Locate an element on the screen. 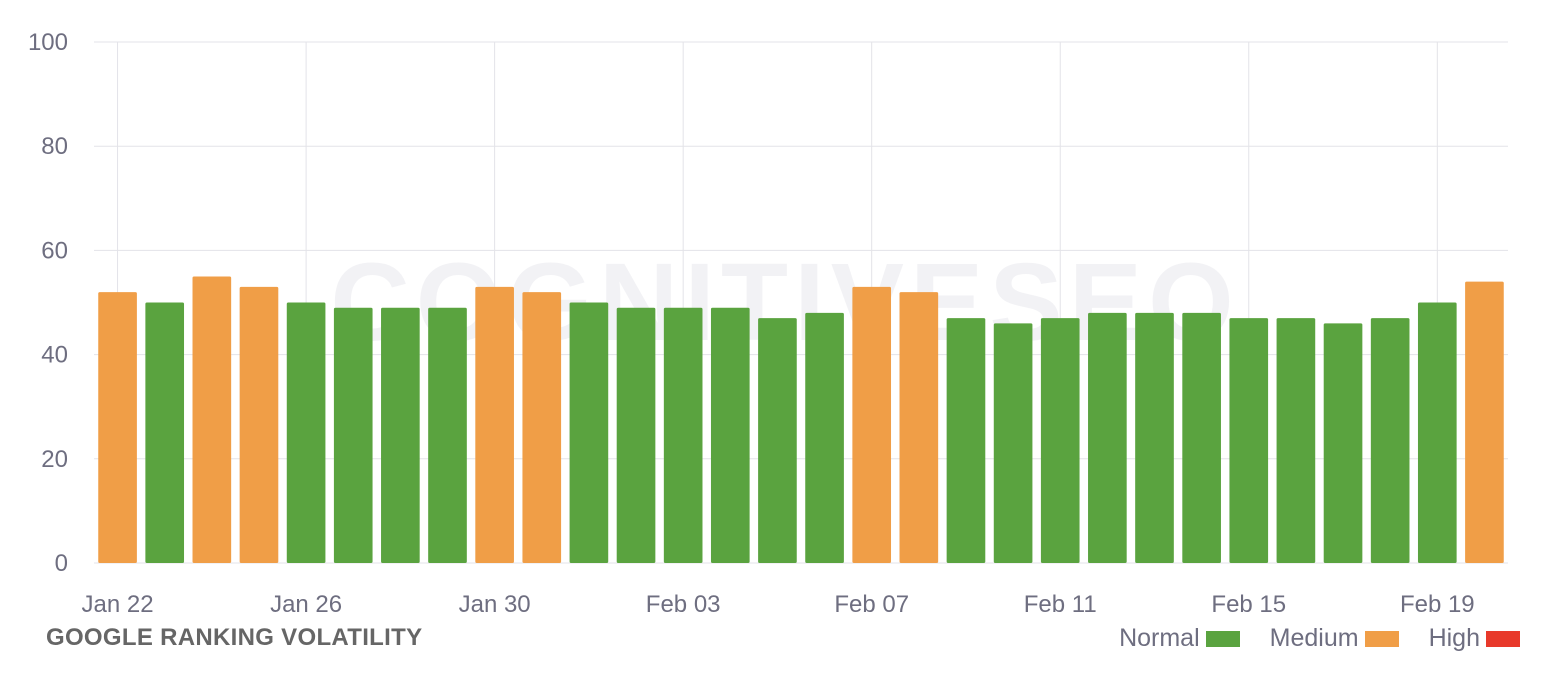  x-tick-label: Feb 19 is located at coordinates (1437, 604).